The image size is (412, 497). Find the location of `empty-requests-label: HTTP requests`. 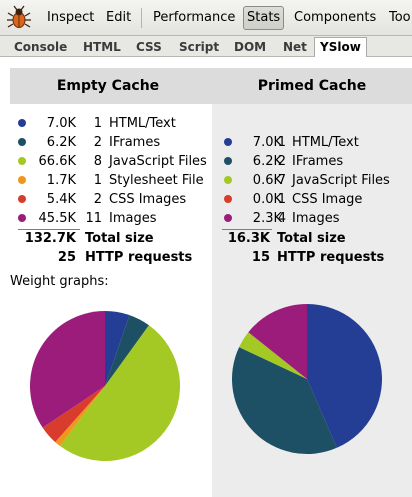

empty-requests-label: HTTP requests is located at coordinates (139, 257).